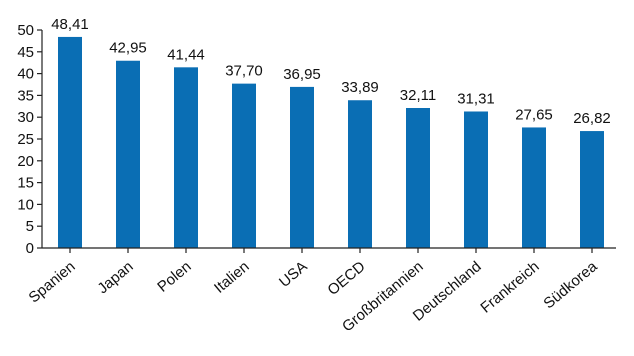  Describe the element at coordinates (25, 74) in the screenshot. I see `y-tick-label: 40` at that location.